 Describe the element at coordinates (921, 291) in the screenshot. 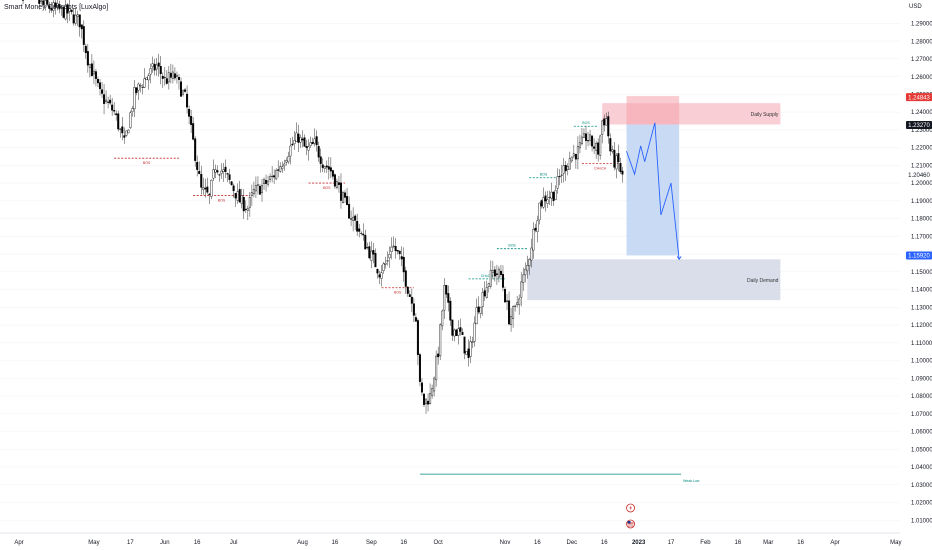

I see `y-tick-label: 1.14000` at that location.